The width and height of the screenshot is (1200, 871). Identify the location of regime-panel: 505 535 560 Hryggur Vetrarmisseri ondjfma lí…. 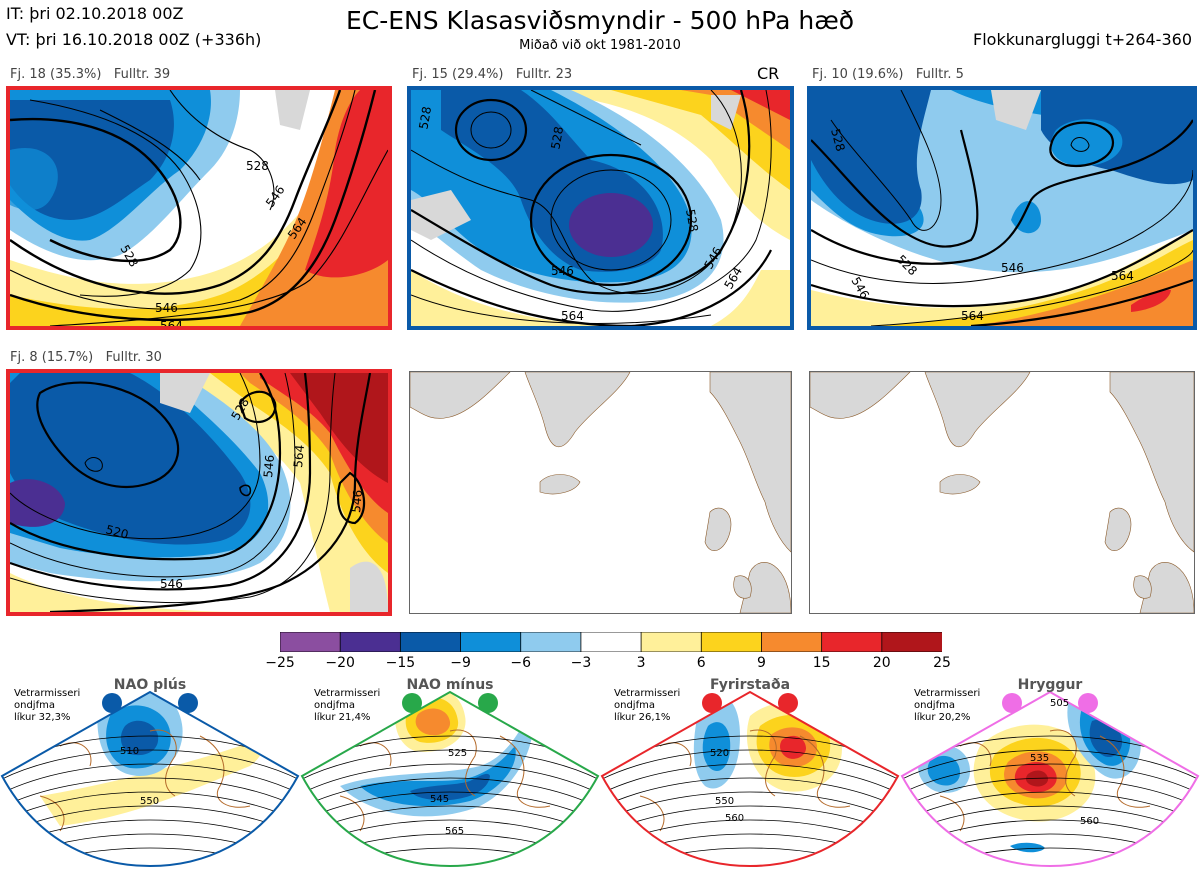
(1050, 773).